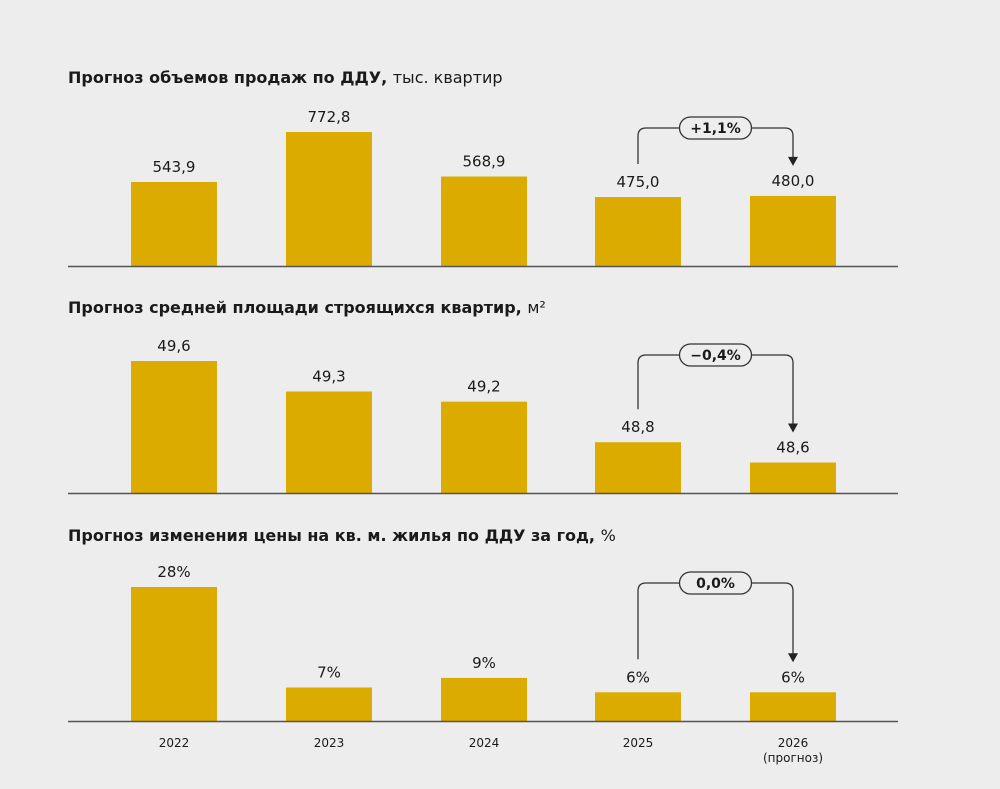  What do you see at coordinates (329, 673) in the screenshot?
I see `data-label: 7%` at bounding box center [329, 673].